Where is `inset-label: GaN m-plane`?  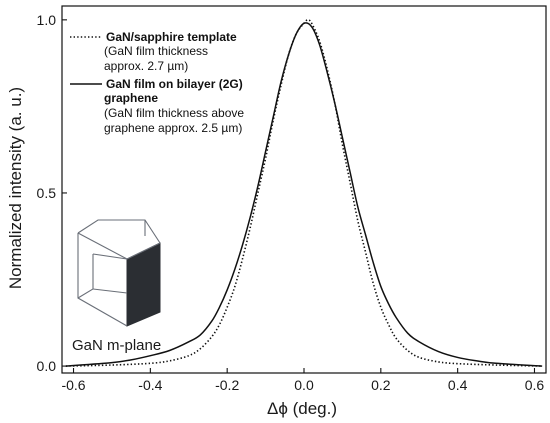 inset-label: GaN m-plane is located at coordinates (116, 345).